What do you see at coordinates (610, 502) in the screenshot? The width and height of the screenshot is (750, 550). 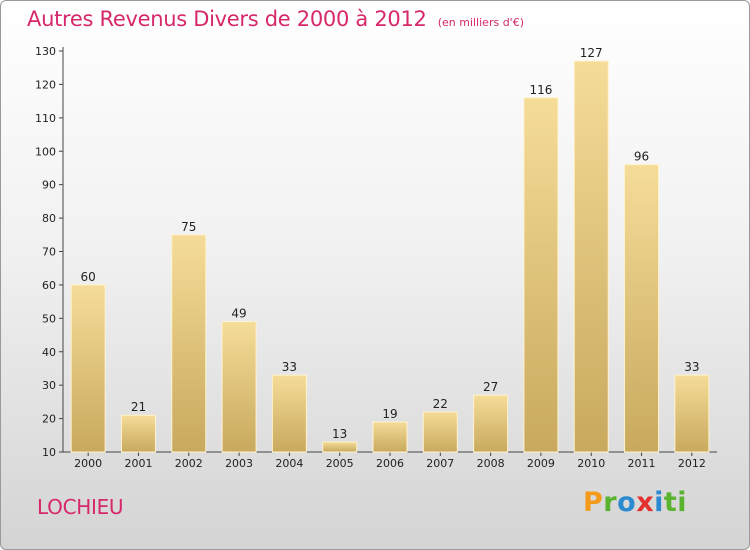 I see `logo-letter-2: r` at bounding box center [610, 502].